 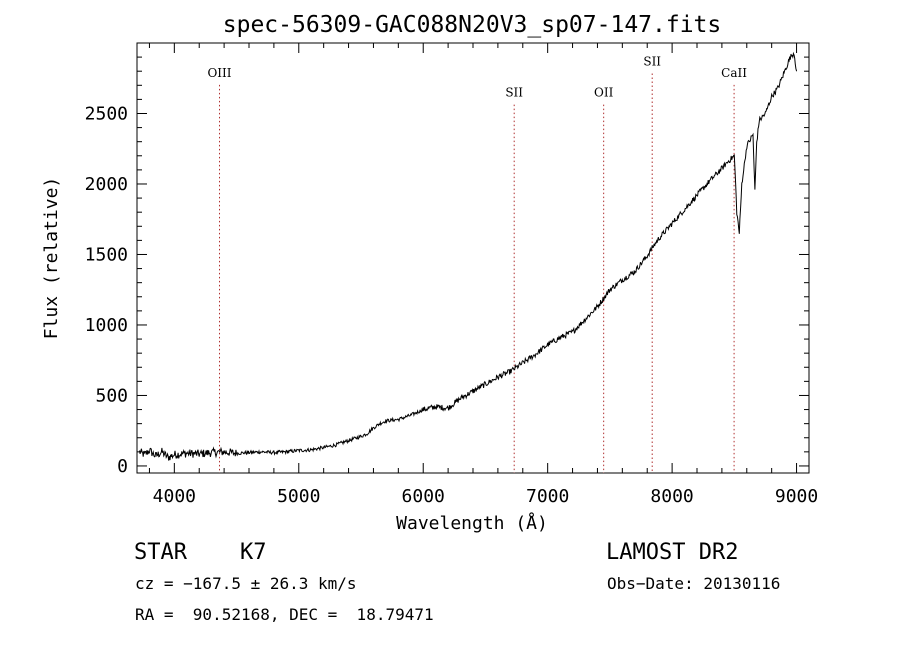 I want to click on x-tick-label: 7000, so click(x=547, y=496).